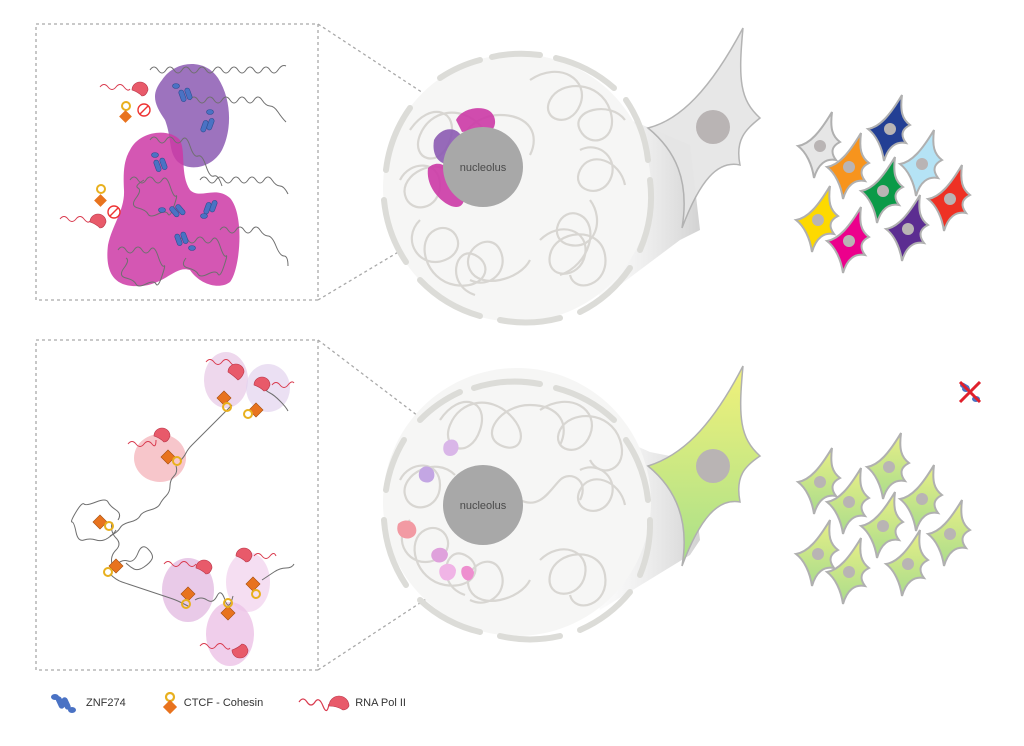 Image resolution: width=1024 pixels, height=746 pixels. I want to click on chromatin-fibers, so click(203, 176).